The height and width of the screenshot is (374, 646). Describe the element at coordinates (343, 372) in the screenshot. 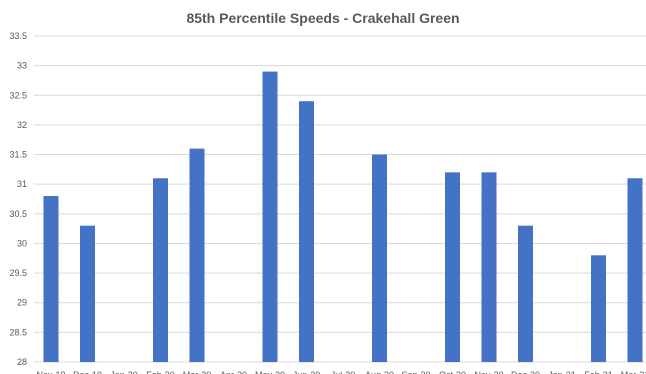

I see `x-tick-label: Jul-20` at that location.